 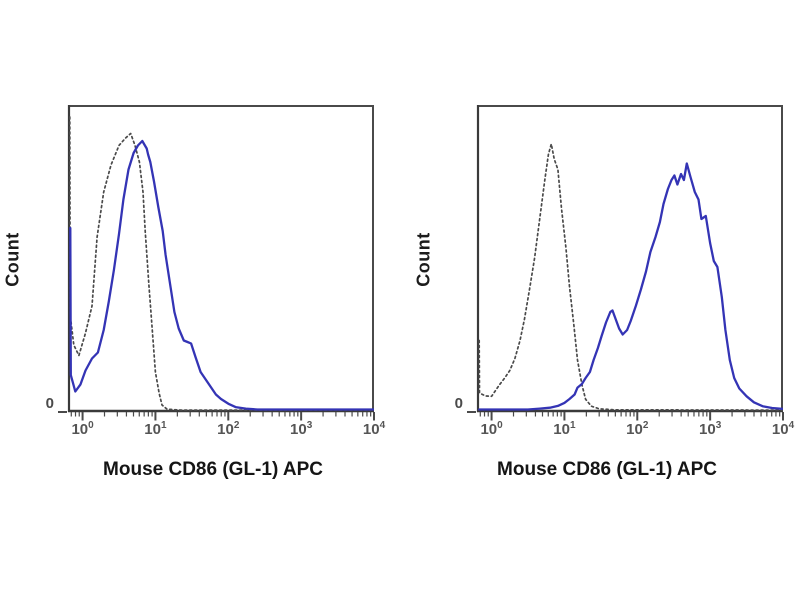 I want to click on x-axis-tick-labels-right: 10⁰ 10¹ 10² 10³ 10⁴, so click(x=635, y=433).